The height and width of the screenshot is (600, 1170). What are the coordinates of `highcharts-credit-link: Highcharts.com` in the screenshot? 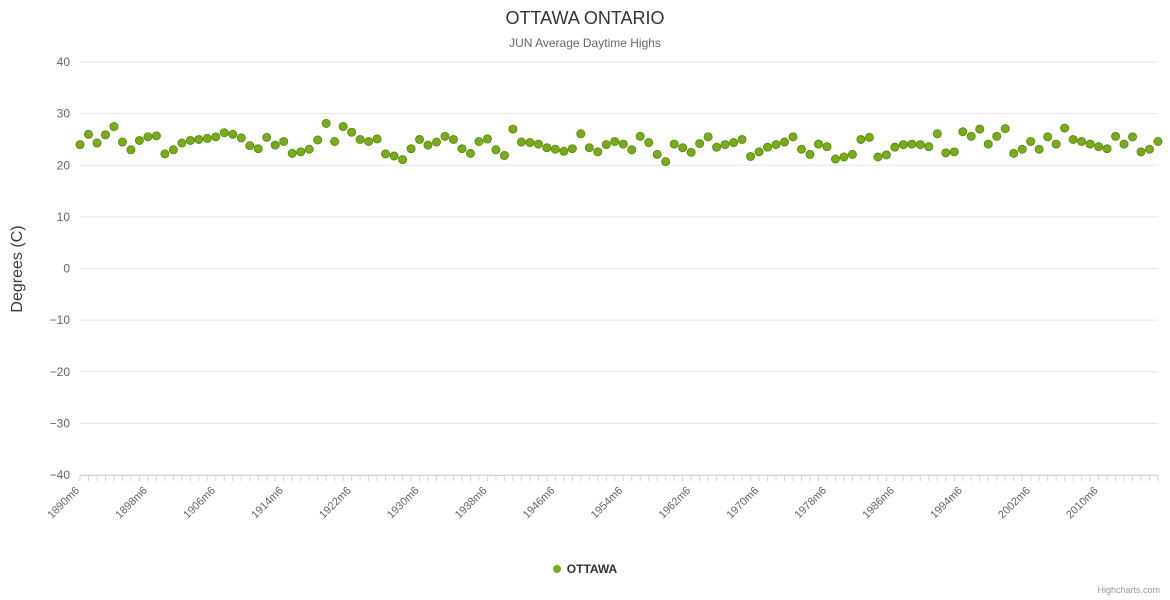 It's located at (1128, 590).